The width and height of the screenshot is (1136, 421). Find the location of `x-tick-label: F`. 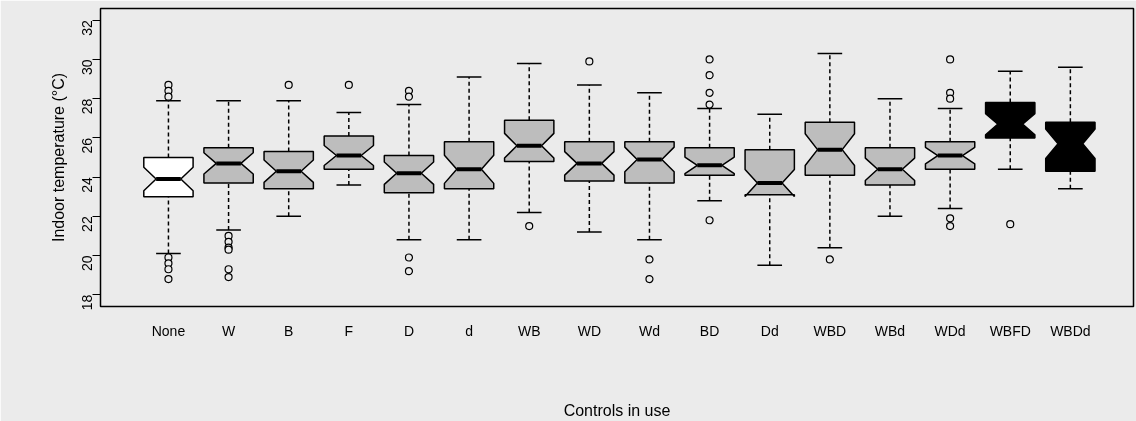

x-tick-label: F is located at coordinates (349, 330).